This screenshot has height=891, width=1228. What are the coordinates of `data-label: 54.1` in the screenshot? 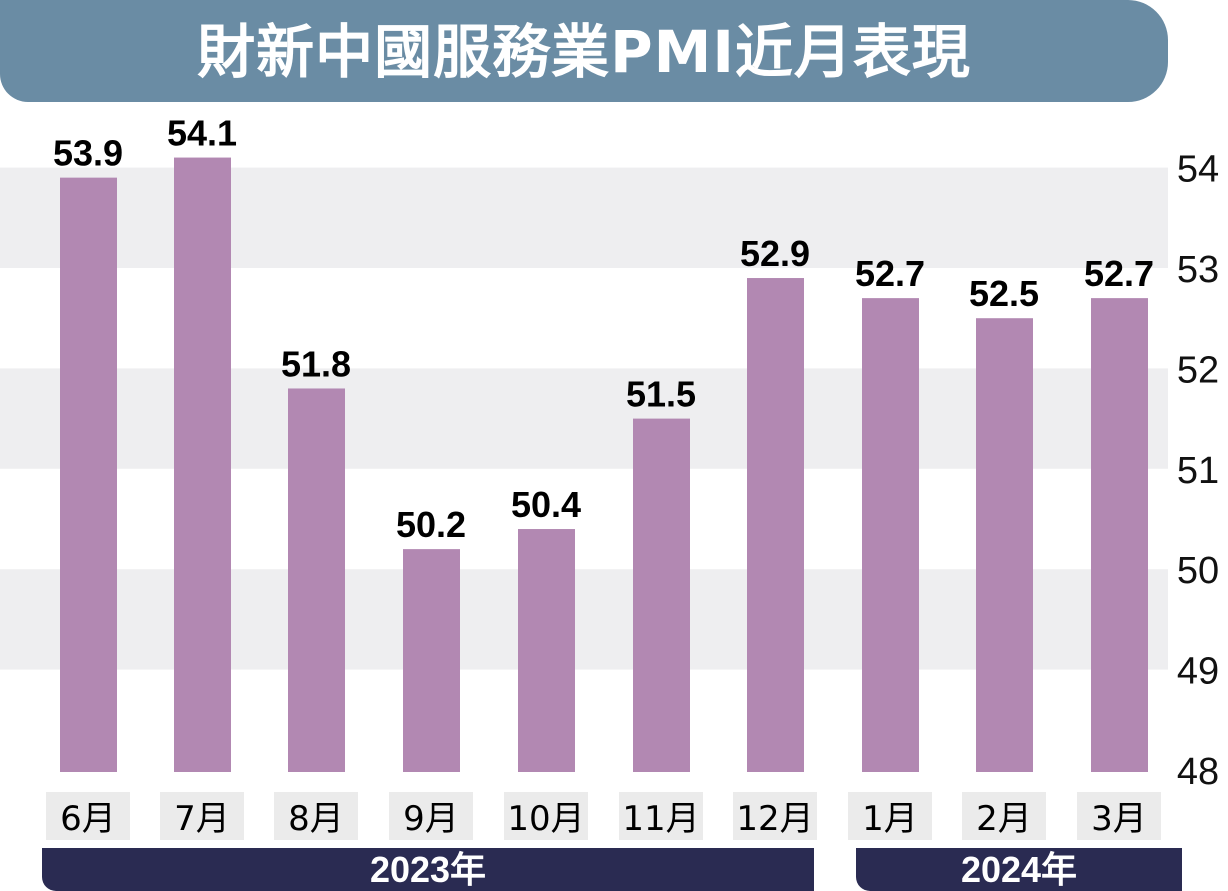 It's located at (202, 133).